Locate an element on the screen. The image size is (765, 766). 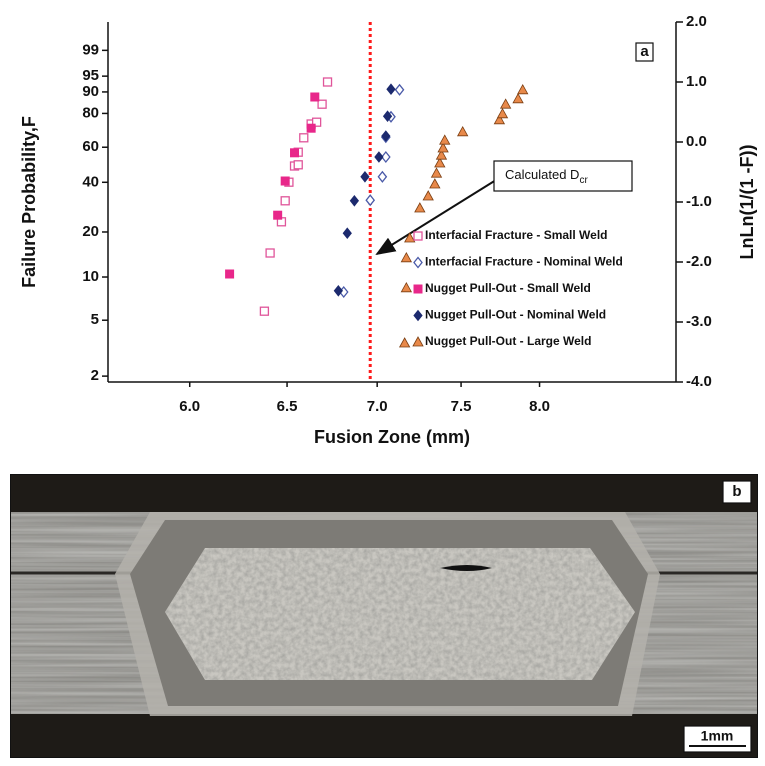
annotation-arrow is located at coordinates (436, 217).